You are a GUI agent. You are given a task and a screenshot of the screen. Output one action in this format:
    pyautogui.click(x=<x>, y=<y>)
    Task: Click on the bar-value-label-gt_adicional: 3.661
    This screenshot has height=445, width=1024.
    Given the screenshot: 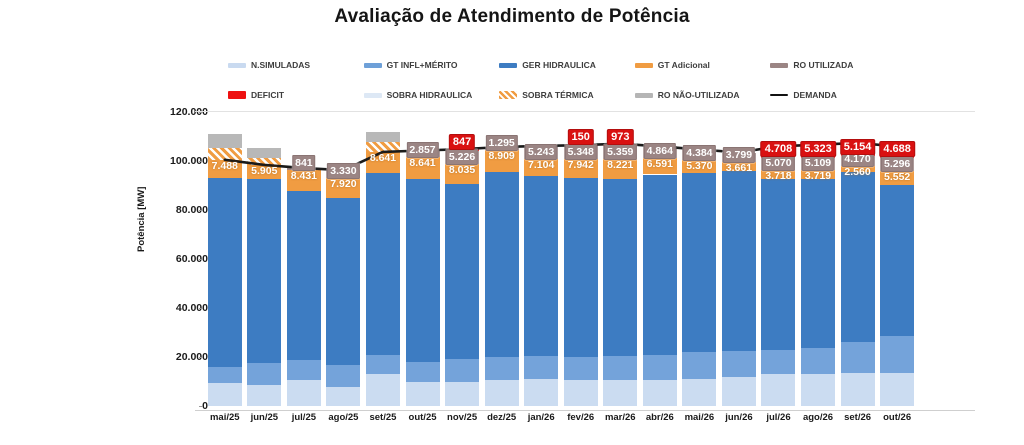 What is the action you would take?
    pyautogui.click(x=739, y=167)
    